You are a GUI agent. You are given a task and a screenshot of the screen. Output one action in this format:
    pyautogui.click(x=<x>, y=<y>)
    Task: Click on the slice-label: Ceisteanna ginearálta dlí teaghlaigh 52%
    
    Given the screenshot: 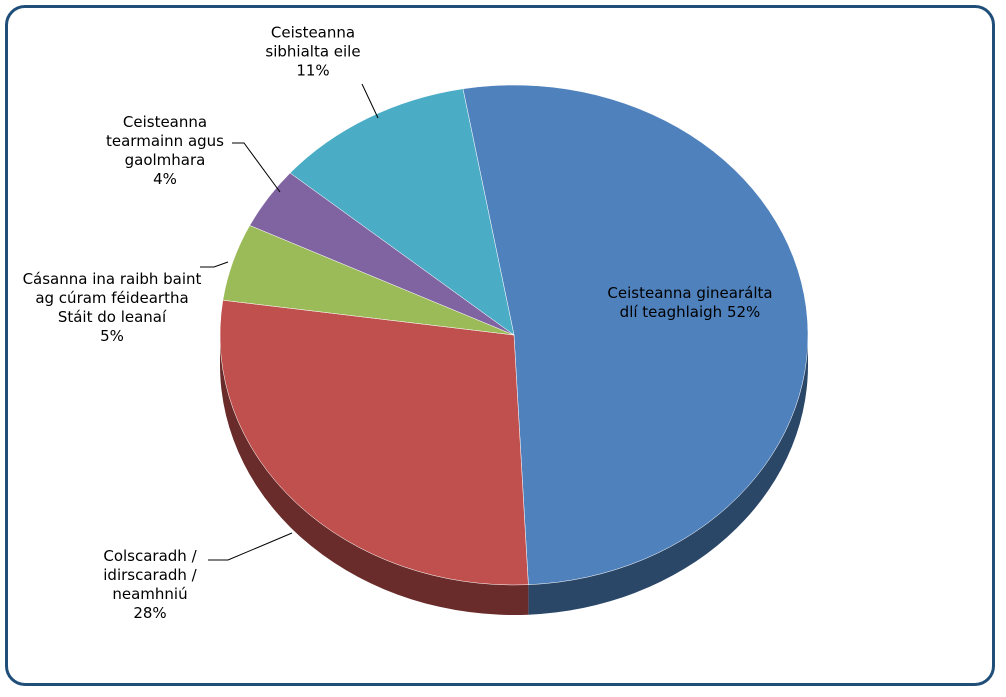 What is the action you would take?
    pyautogui.click(x=690, y=303)
    